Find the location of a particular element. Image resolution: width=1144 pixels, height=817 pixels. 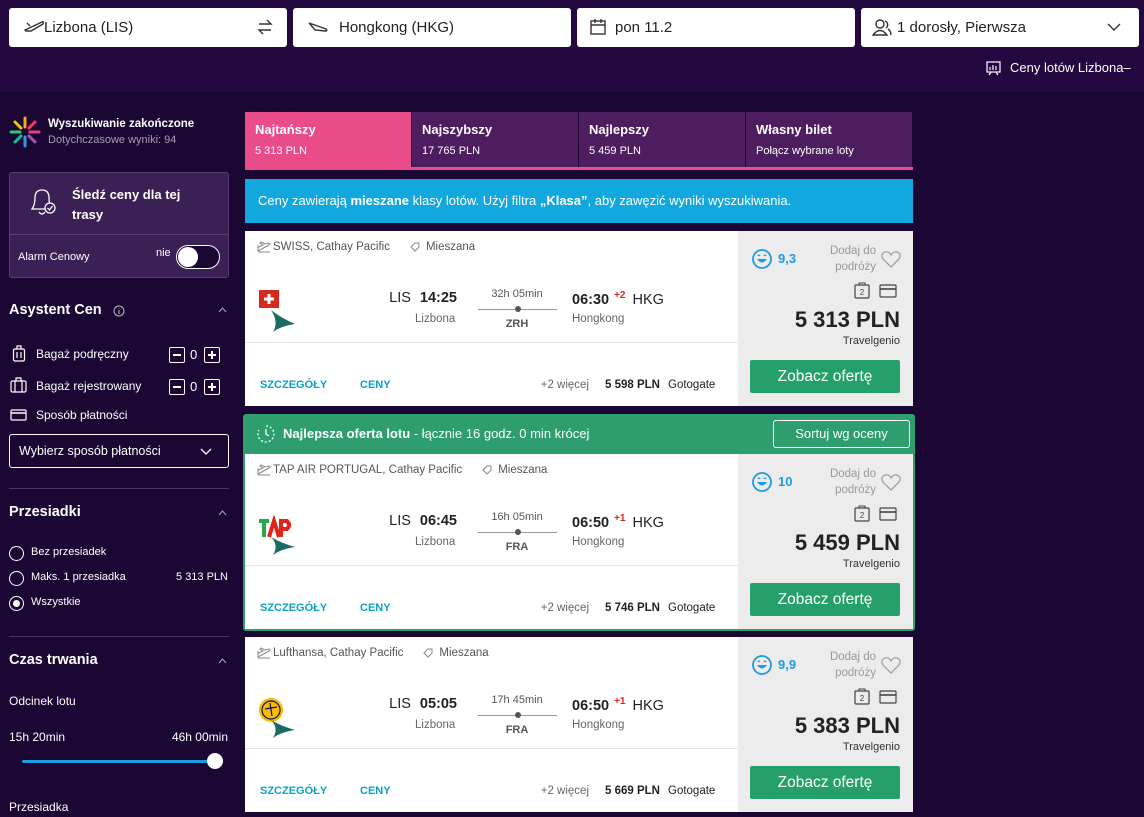

stop-label: Maks. 1 przesiadka is located at coordinates (78, 577).